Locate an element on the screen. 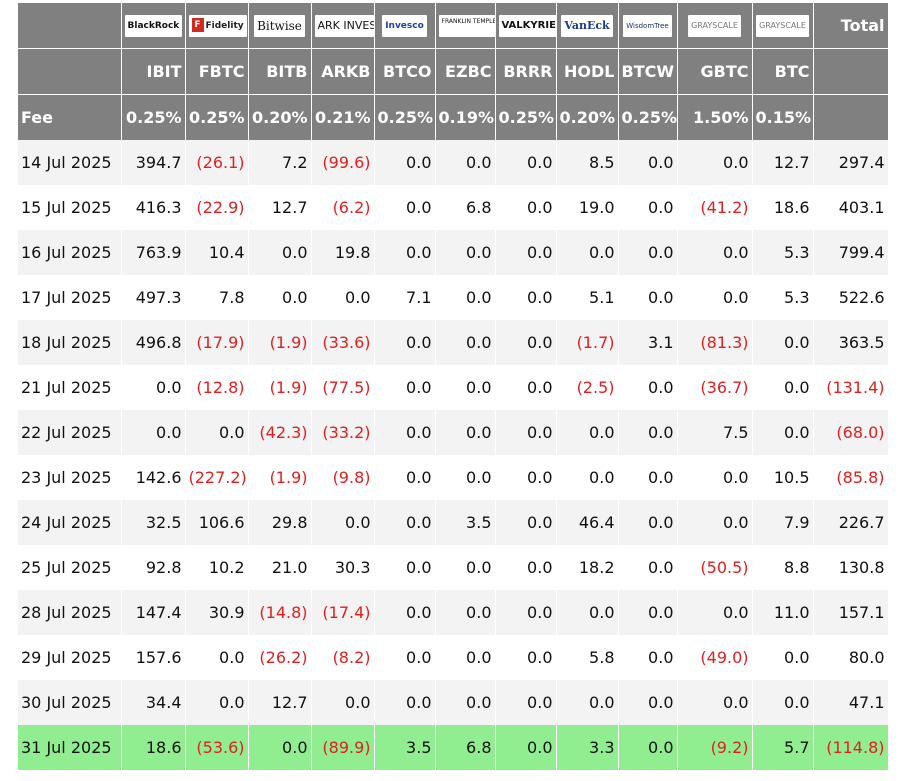 The width and height of the screenshot is (918, 781). date-cell: 29 Jul 2025 is located at coordinates (70, 657).